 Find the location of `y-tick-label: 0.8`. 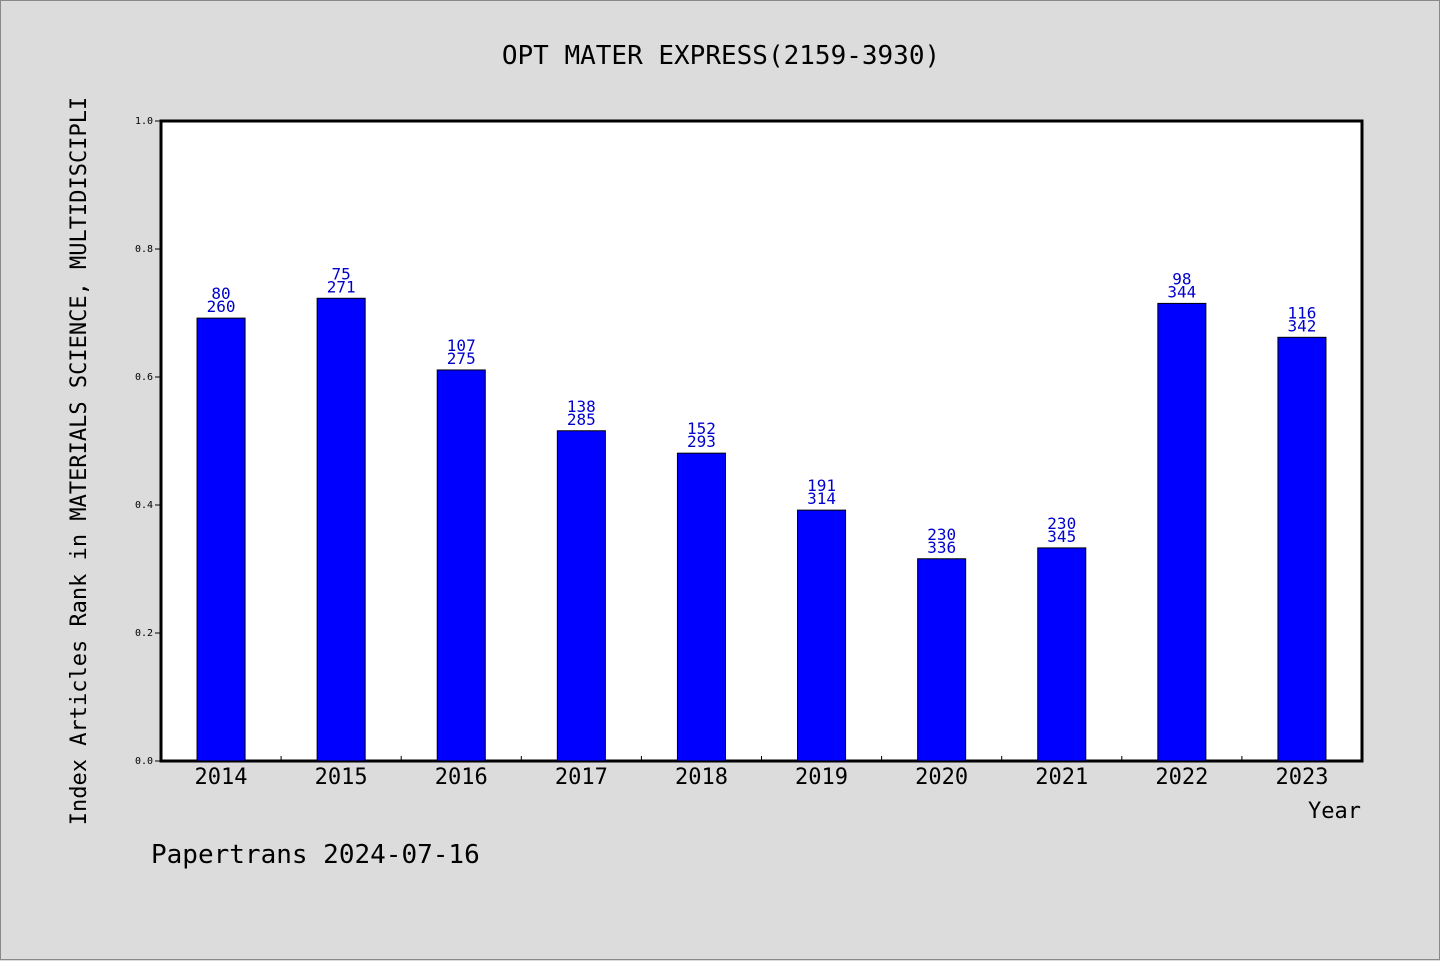

y-tick-label: 0.8 is located at coordinates (144, 249).